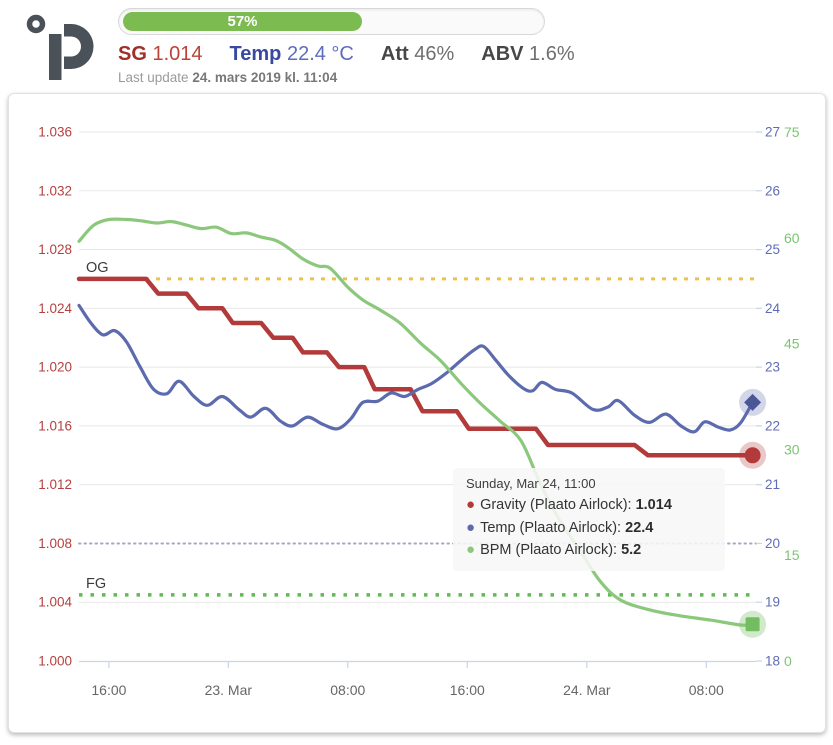  I want to click on y-axis-label-sg: 1.036, so click(55, 132).